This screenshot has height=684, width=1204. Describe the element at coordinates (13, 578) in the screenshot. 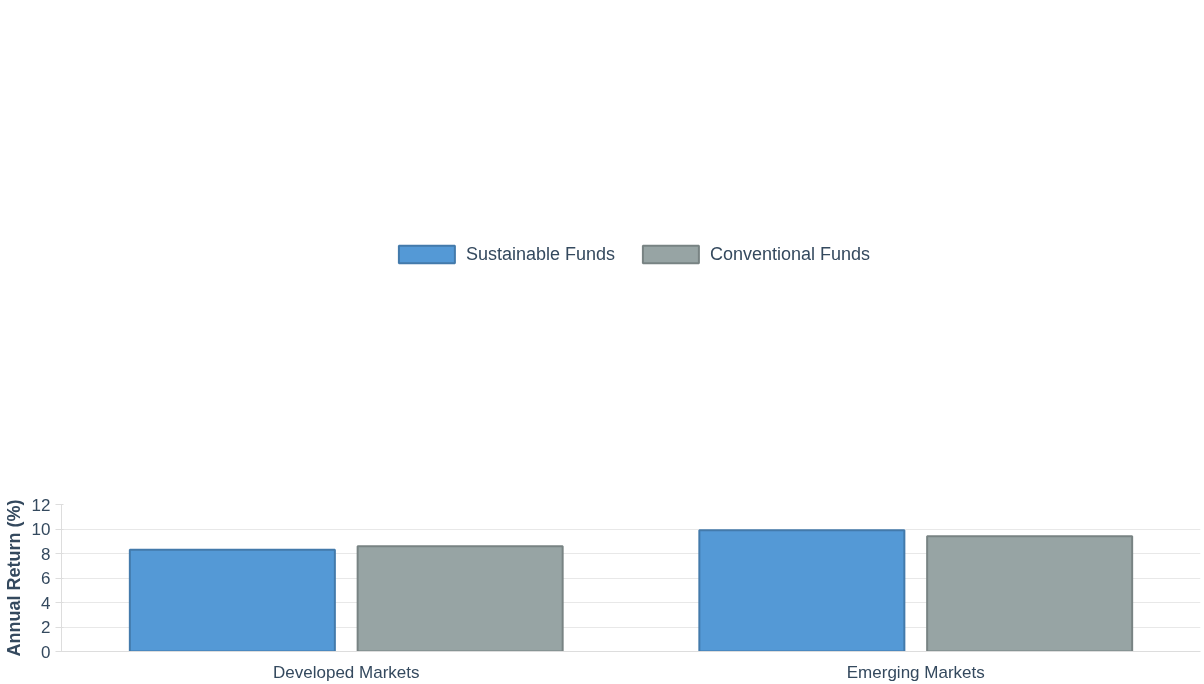

I see `y-axis-title: Annual Return (%)` at that location.